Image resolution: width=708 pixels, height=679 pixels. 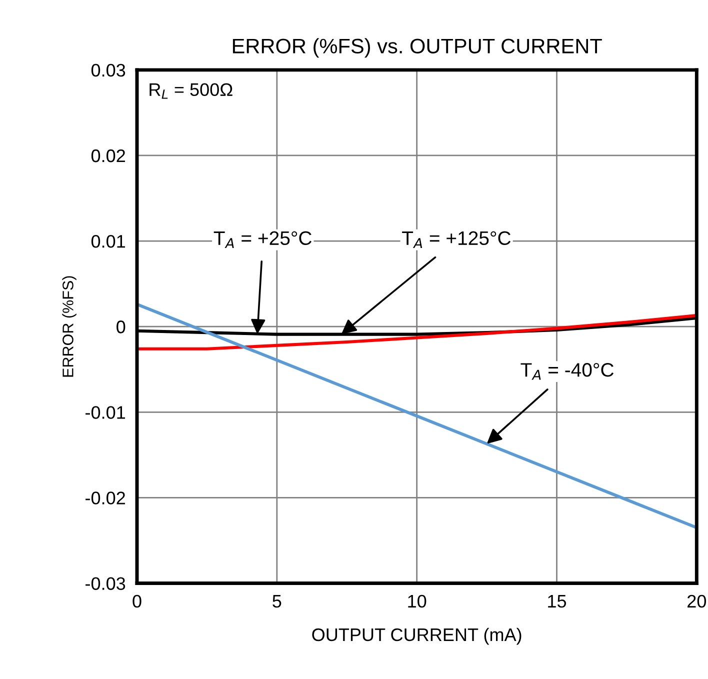 What do you see at coordinates (697, 601) in the screenshot?
I see `x-tick-label: 20` at bounding box center [697, 601].